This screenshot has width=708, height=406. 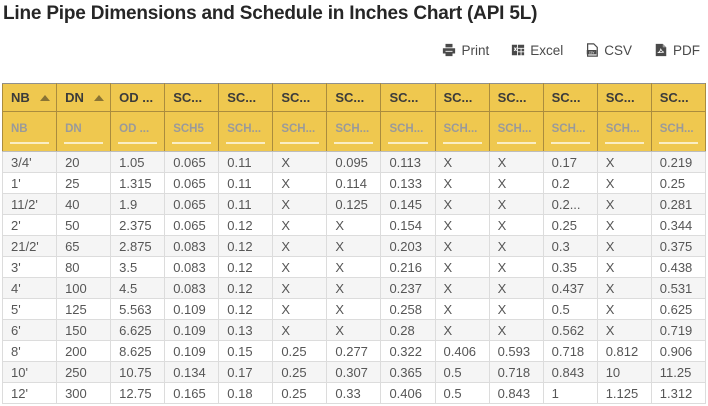 What do you see at coordinates (570, 393) in the screenshot?
I see `table-cell: 1` at bounding box center [570, 393].